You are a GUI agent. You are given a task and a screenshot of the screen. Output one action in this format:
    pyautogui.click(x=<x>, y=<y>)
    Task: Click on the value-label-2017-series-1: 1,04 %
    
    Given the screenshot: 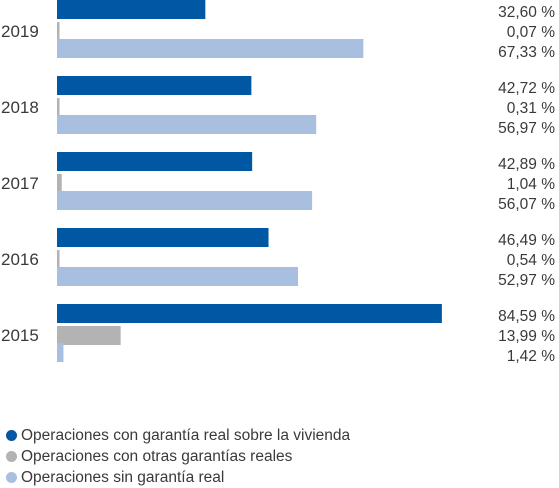 What is the action you would take?
    pyautogui.click(x=531, y=184)
    